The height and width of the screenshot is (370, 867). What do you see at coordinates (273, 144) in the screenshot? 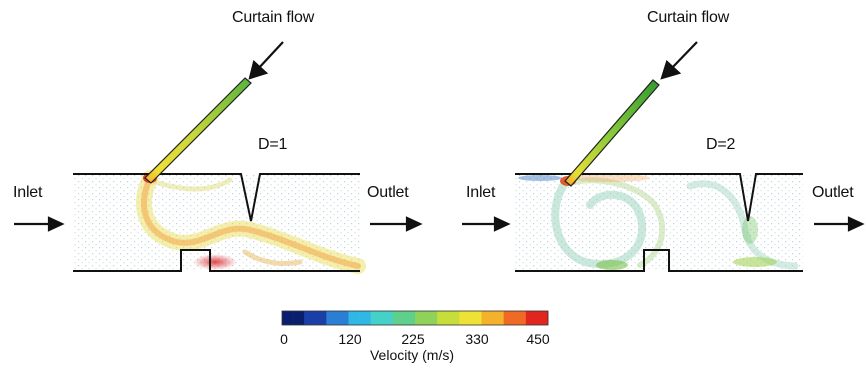
I see `case-label-d1: D=1` at bounding box center [273, 144].